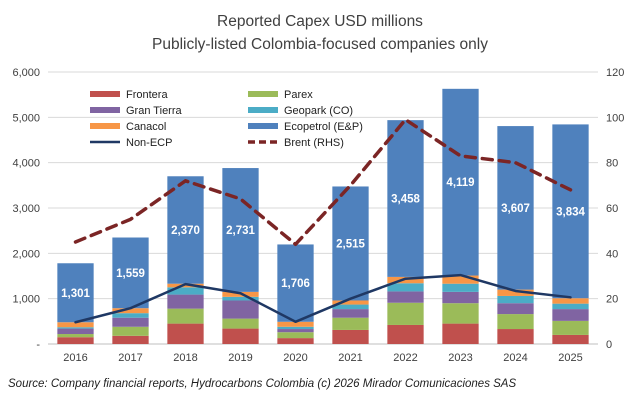  Describe the element at coordinates (26, 254) in the screenshot. I see `y-tick-label-left: 2,000` at that location.